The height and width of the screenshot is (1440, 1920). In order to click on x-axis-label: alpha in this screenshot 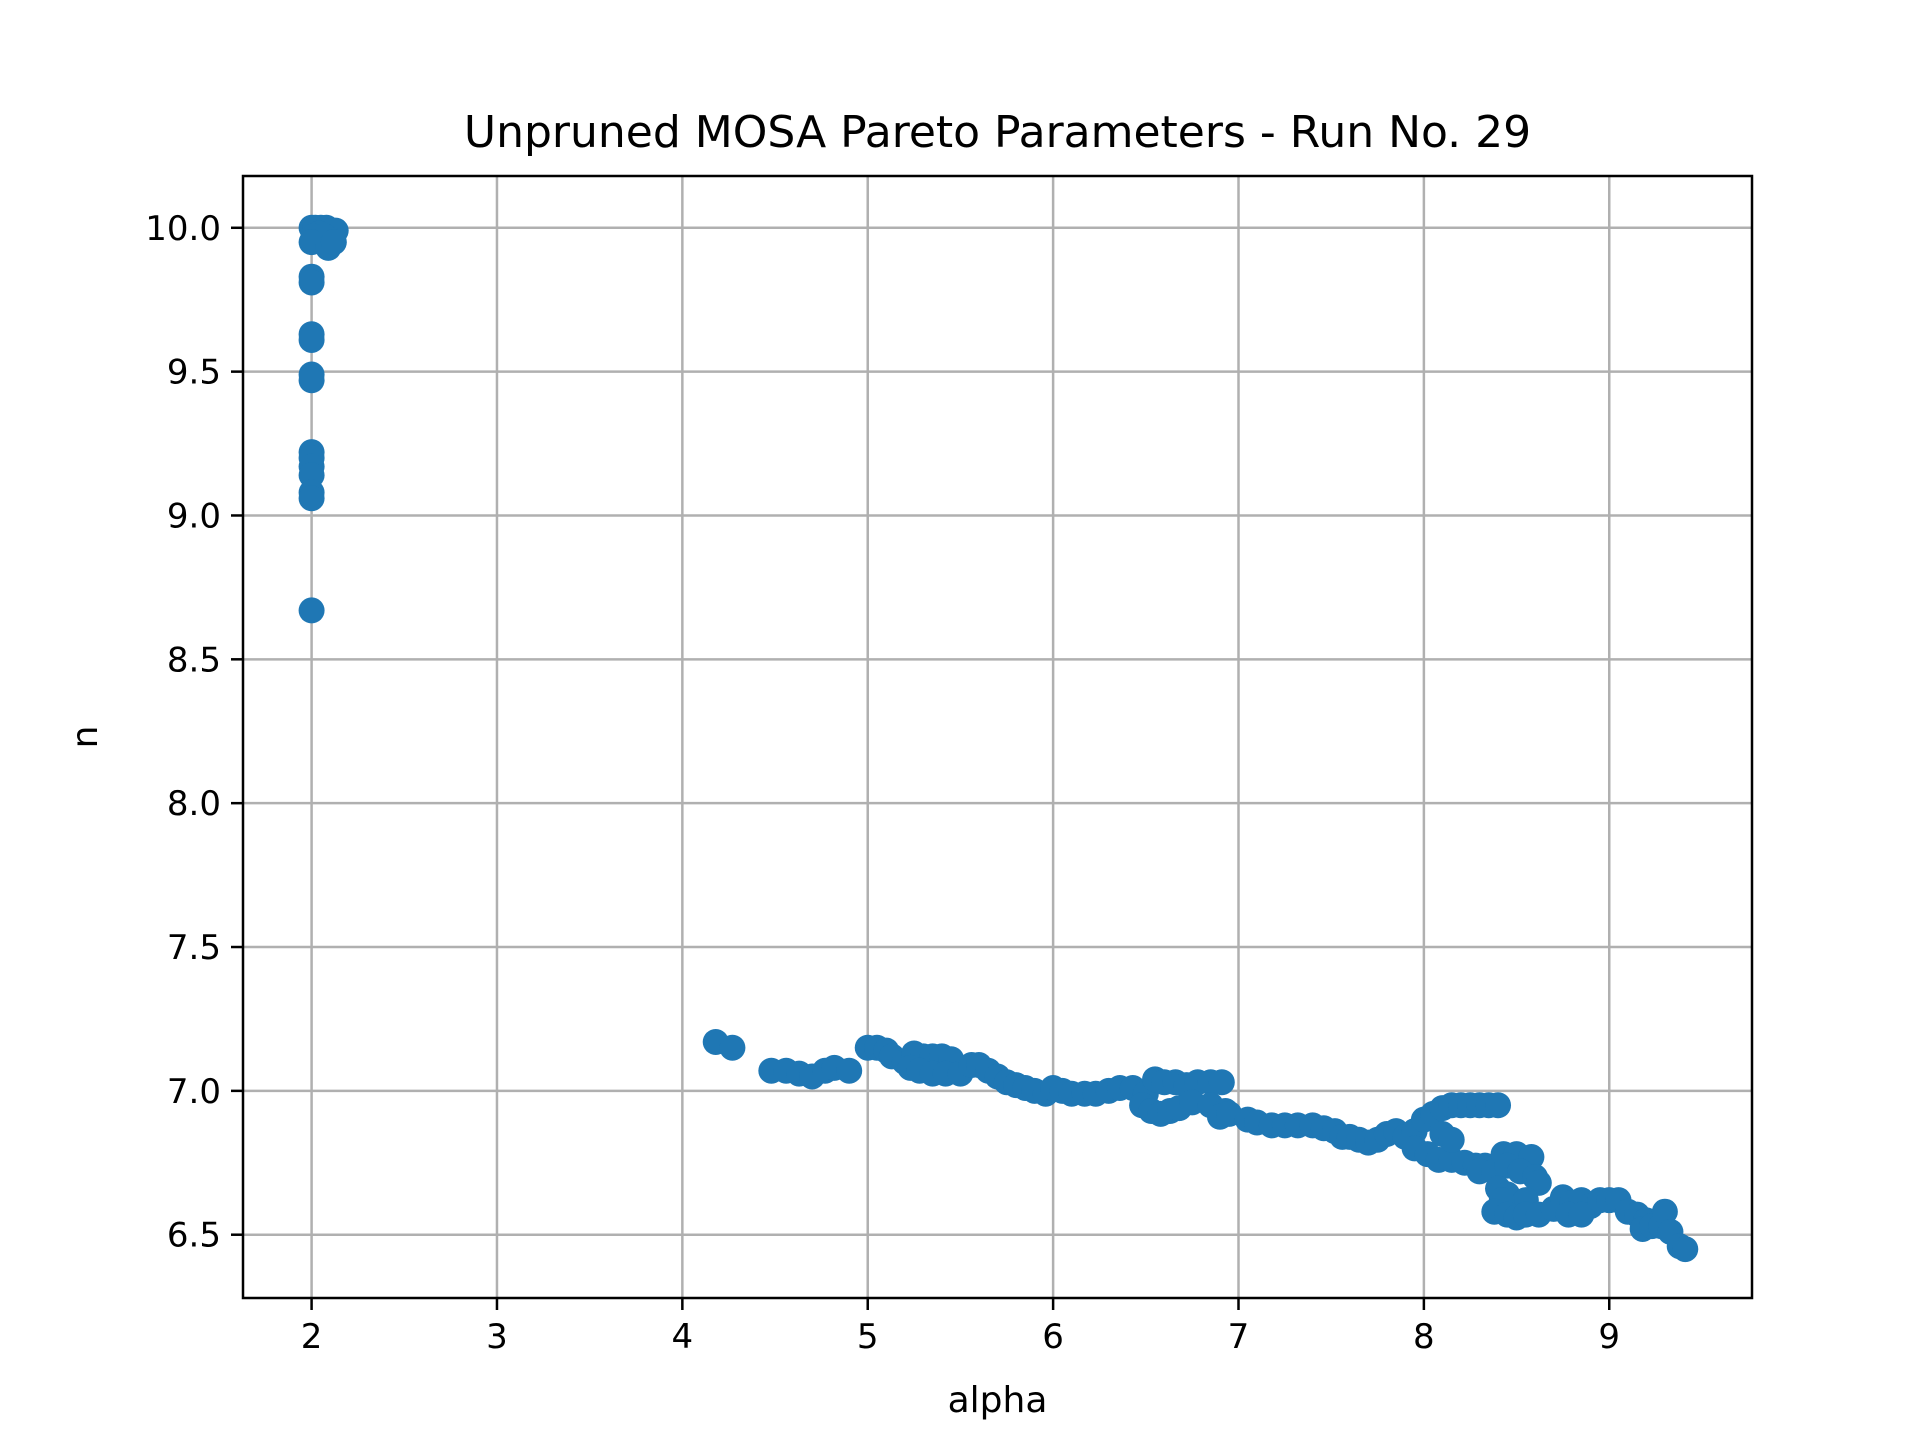, I will do `click(998, 1400)`.